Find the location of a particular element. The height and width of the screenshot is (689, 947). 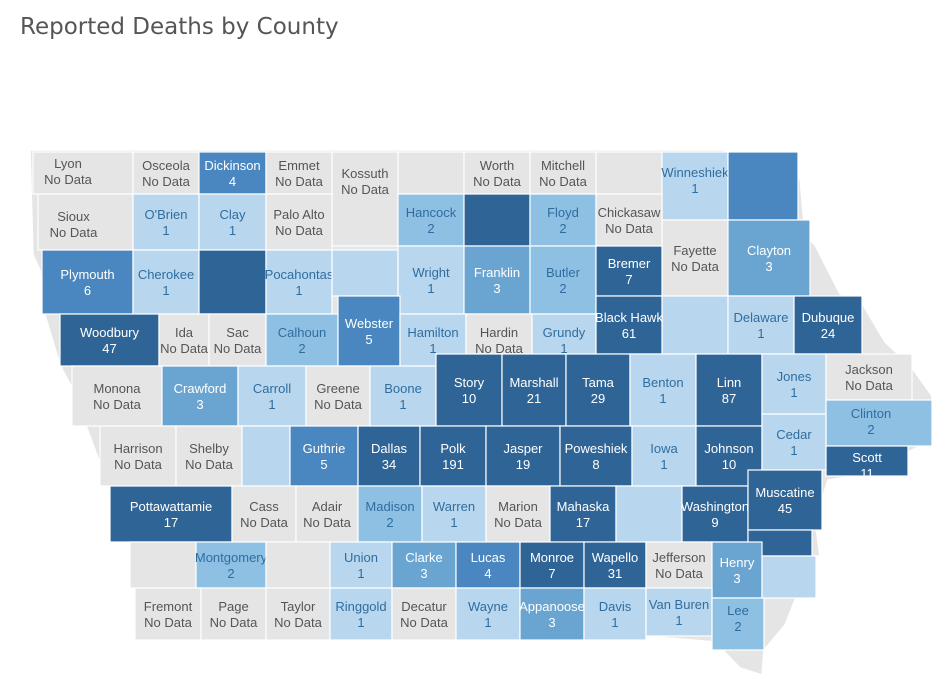

county-buchanan is located at coordinates (695, 325).